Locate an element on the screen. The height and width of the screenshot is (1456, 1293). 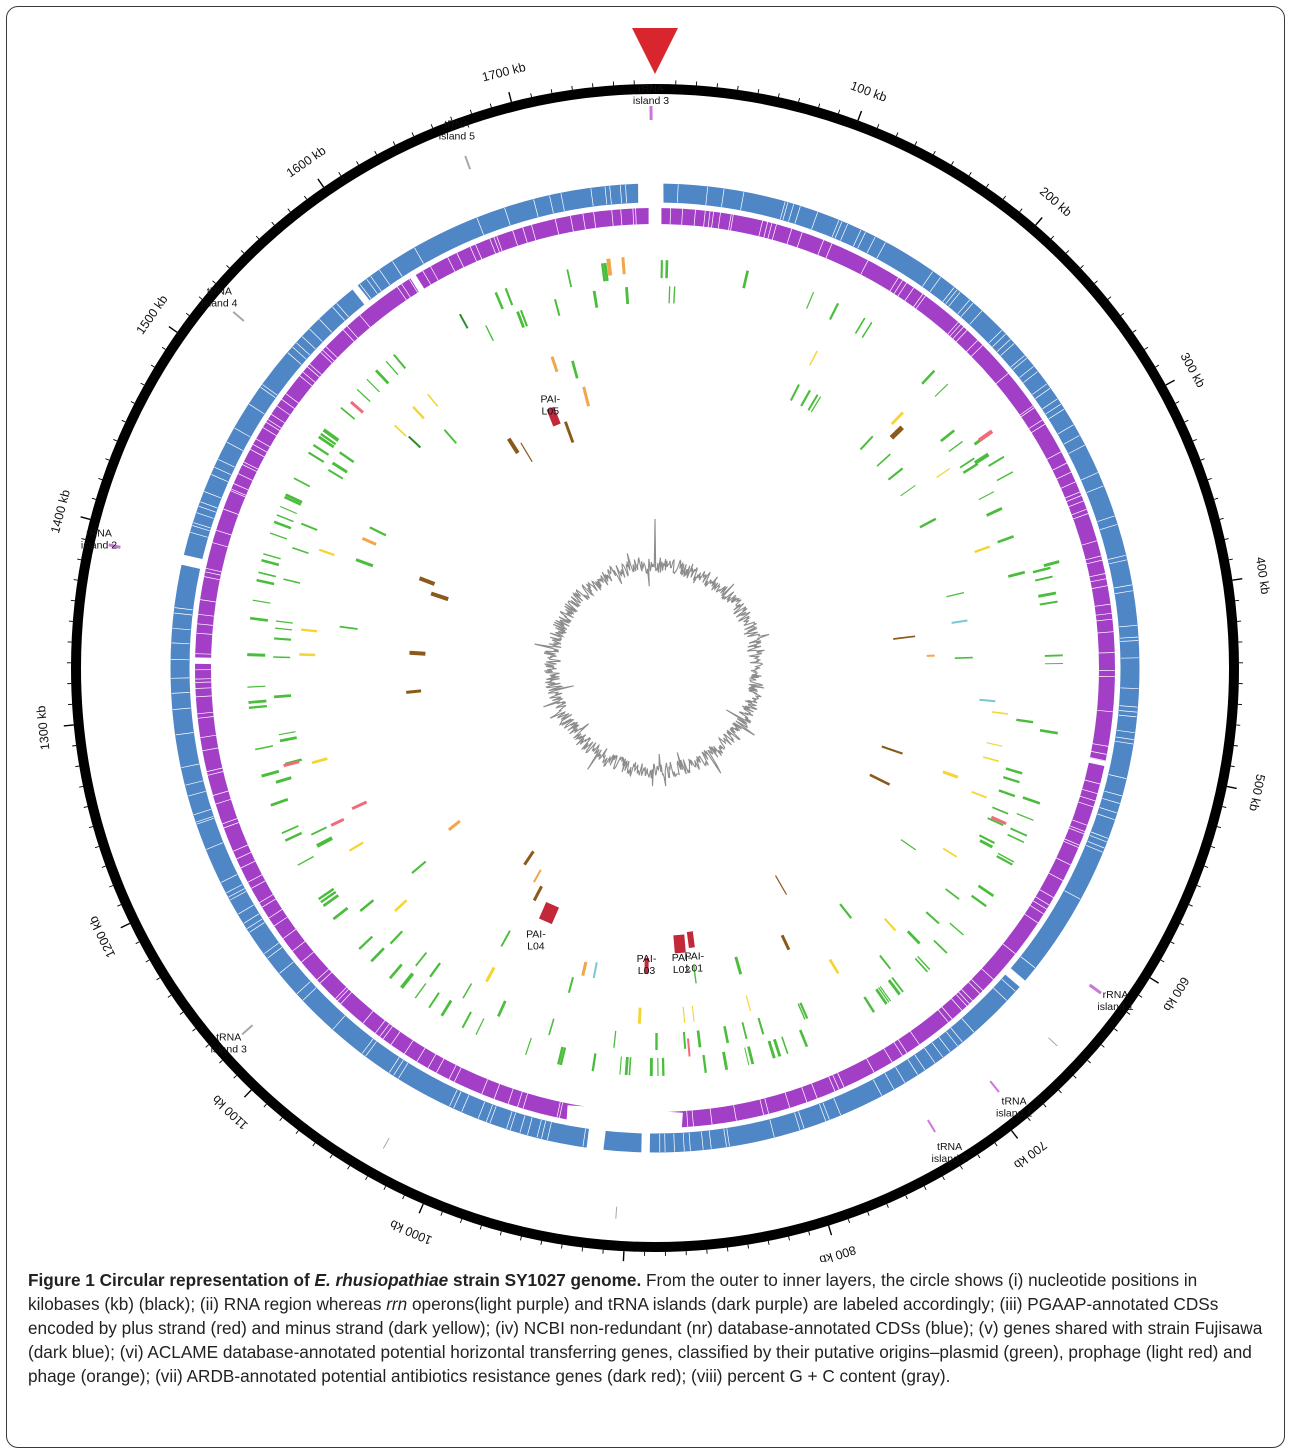
tick-label-1600: 1600 kb is located at coordinates (306, 161).